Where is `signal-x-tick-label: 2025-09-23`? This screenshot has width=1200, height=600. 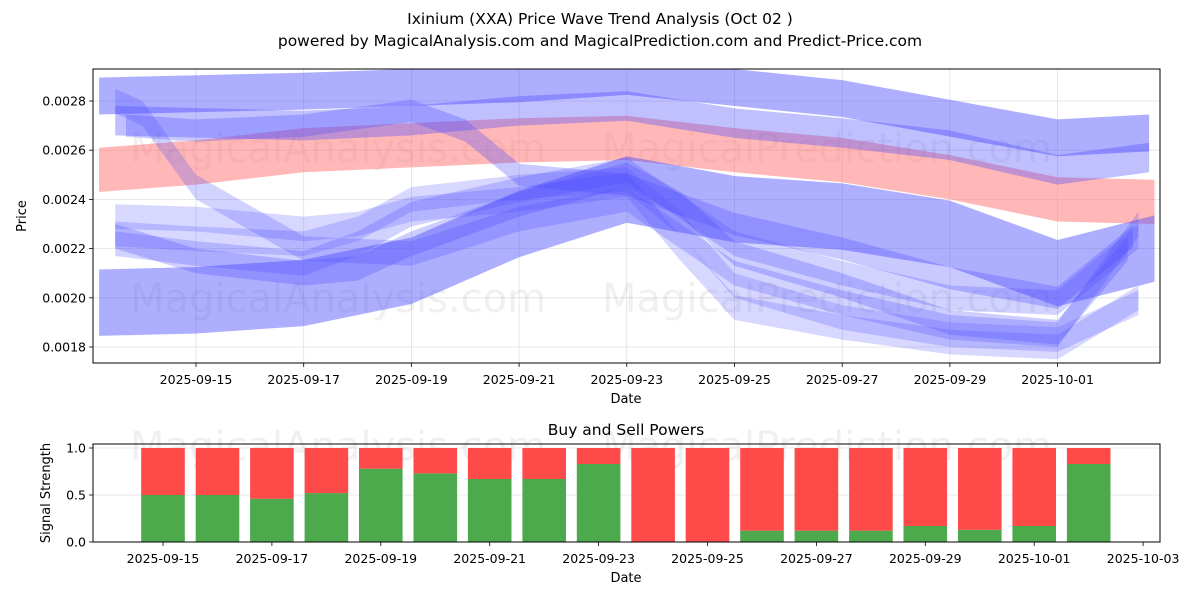 signal-x-tick-label: 2025-09-23 is located at coordinates (598, 558).